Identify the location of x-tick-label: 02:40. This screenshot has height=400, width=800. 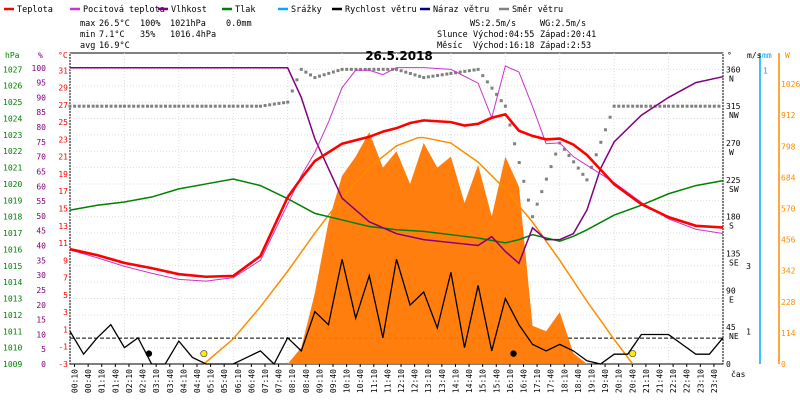
(143, 381).